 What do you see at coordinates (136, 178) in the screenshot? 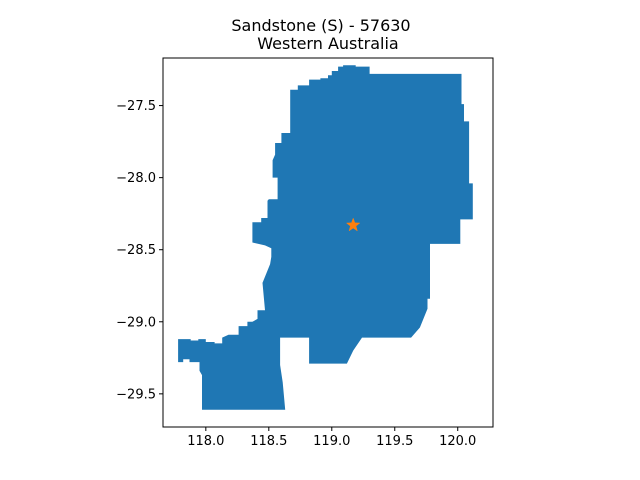
I see `y-tick-label: −28.0` at bounding box center [136, 178].